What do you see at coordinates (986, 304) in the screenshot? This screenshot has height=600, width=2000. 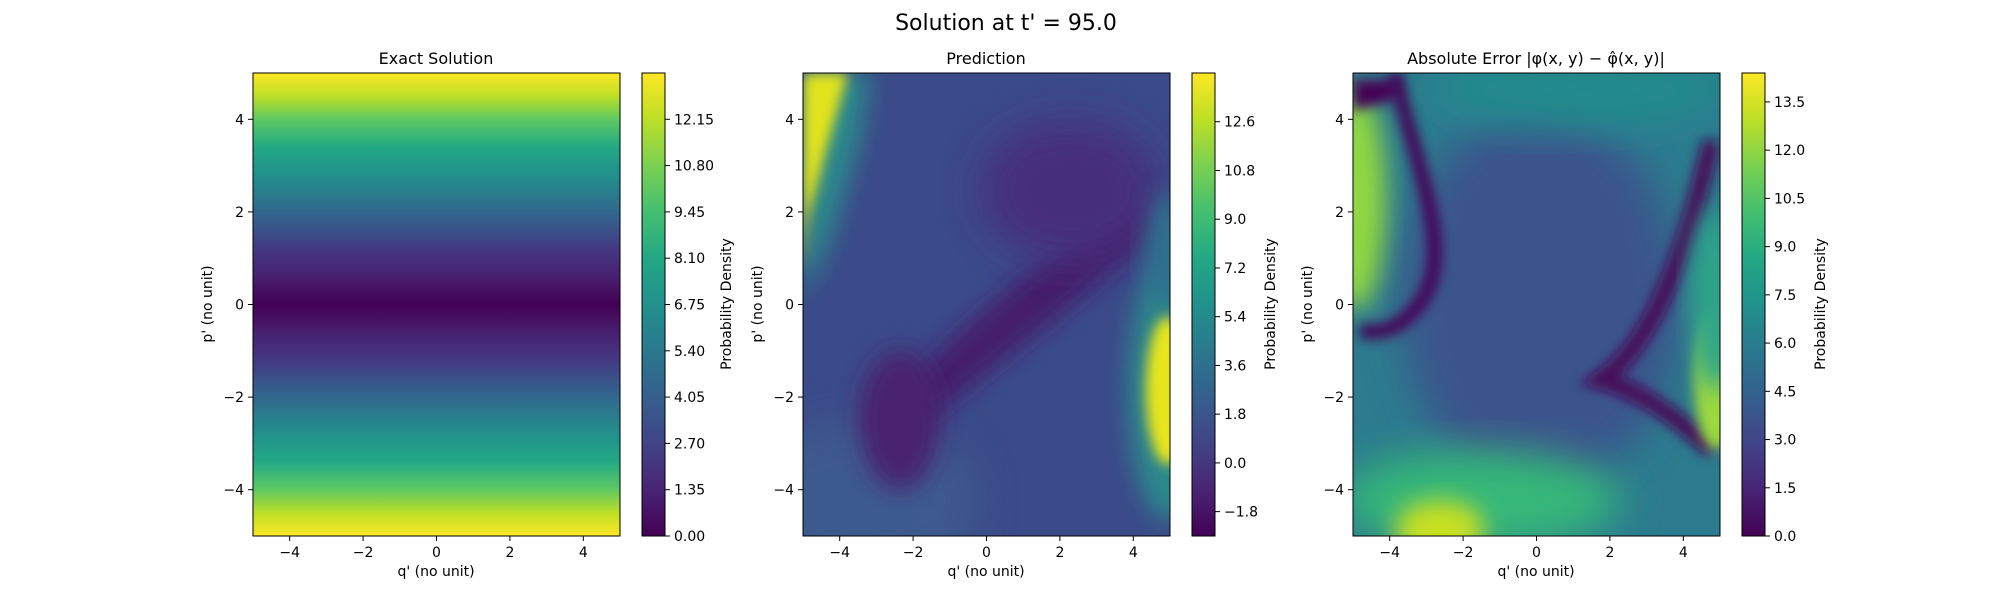 I see `prediction-heatmap` at bounding box center [986, 304].